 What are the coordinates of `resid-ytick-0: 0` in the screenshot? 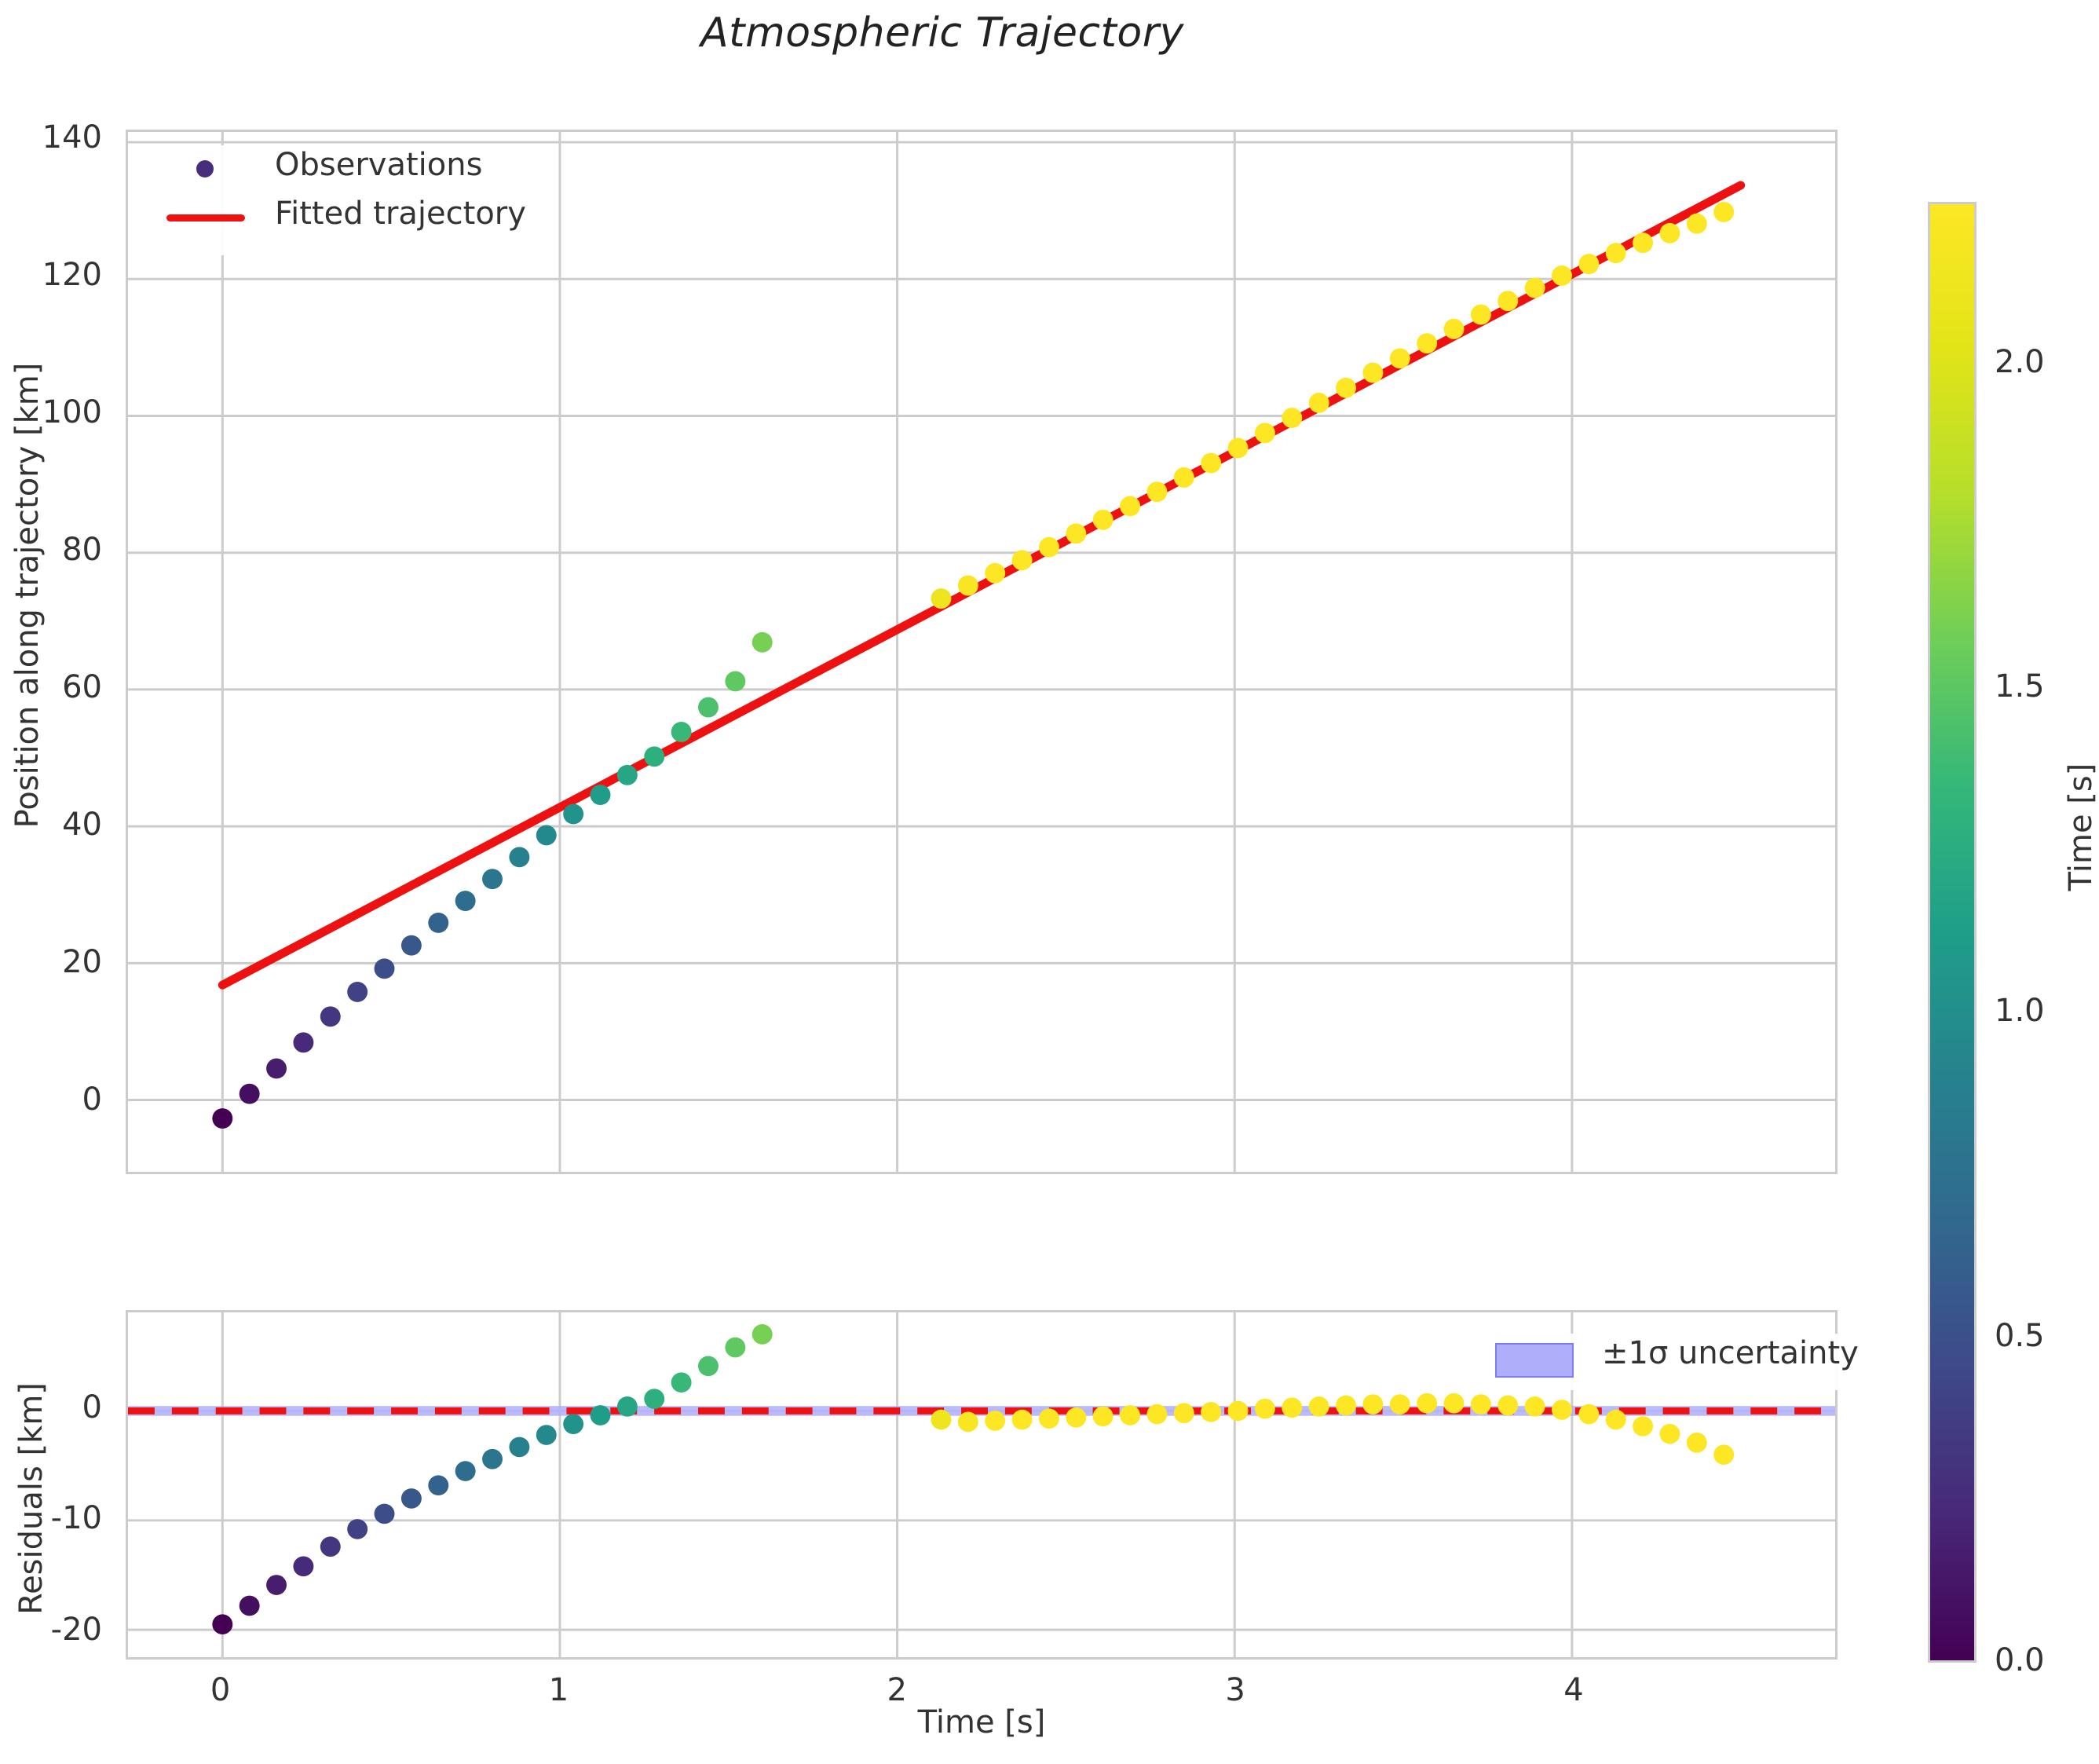 It's located at (92, 1408).